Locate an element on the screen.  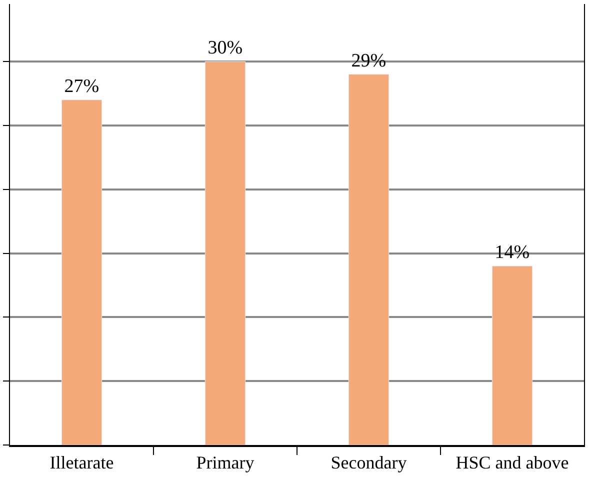
data-label: 14% is located at coordinates (512, 253).